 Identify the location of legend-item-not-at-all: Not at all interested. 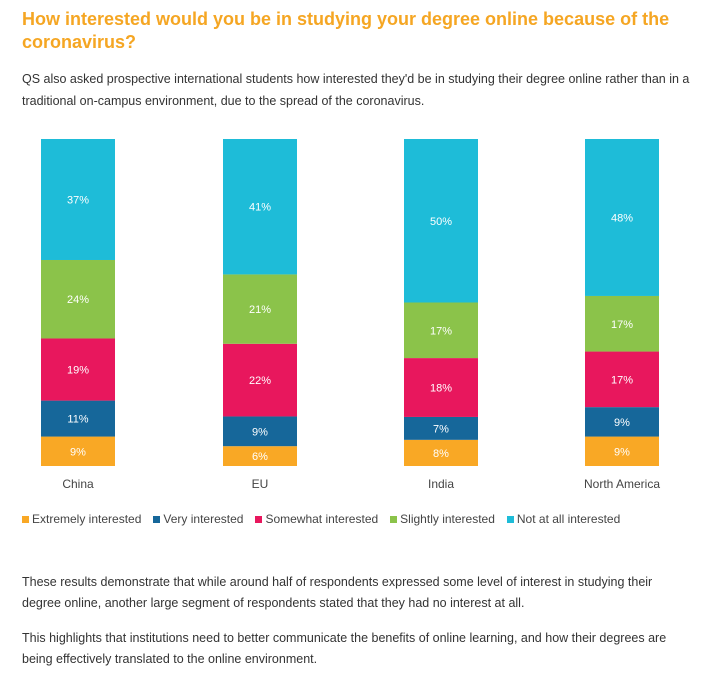
(563, 519).